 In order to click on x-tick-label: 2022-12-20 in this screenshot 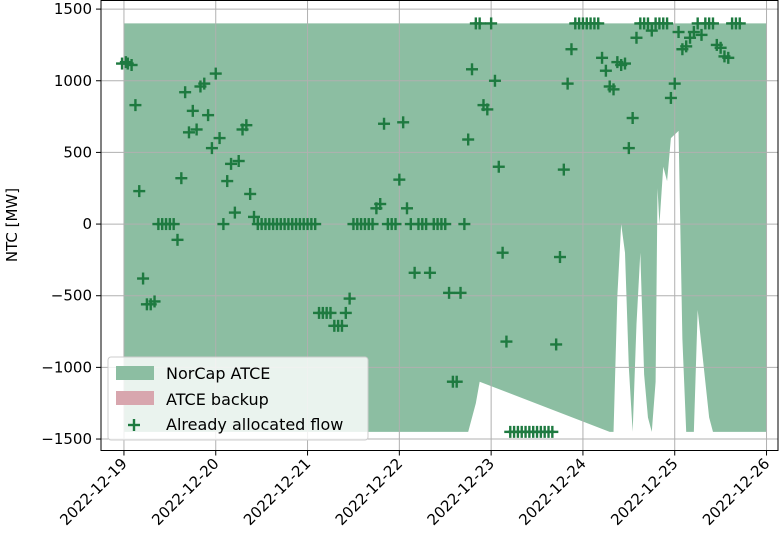, I will do `click(185, 492)`.